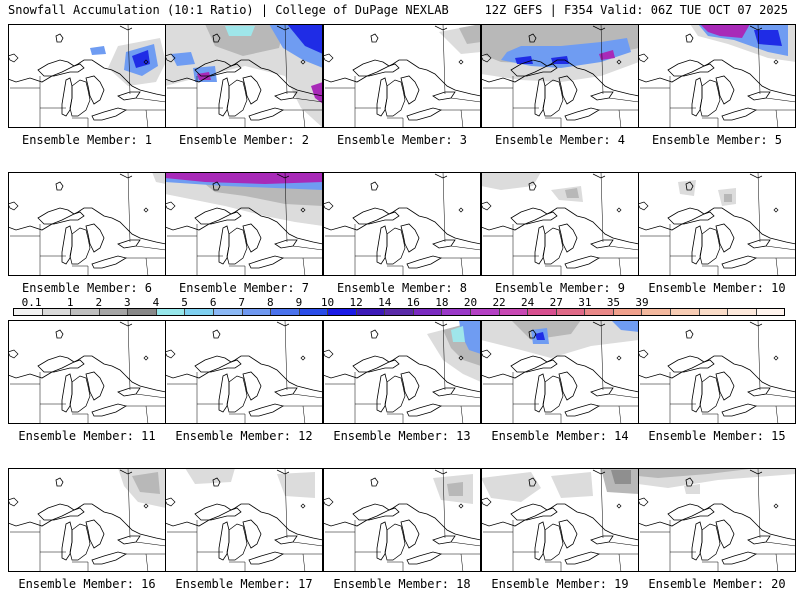 This screenshot has height=600, width=800. What do you see at coordinates (127, 302) in the screenshot?
I see `colorbar-tick-label: 3` at bounding box center [127, 302].